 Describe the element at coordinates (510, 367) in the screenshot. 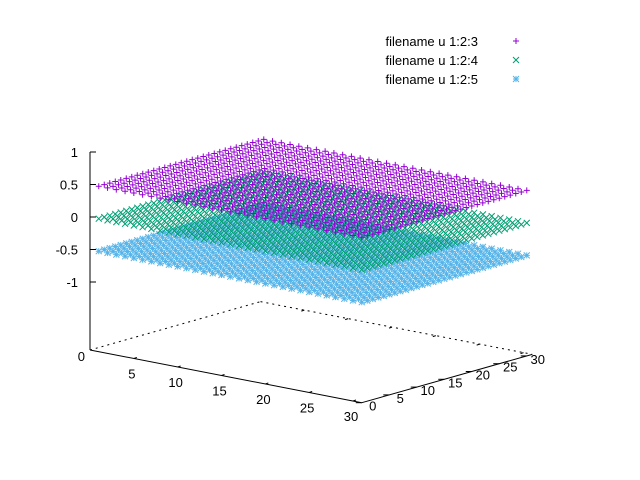

I see `y-tick-label: 25` at that location.